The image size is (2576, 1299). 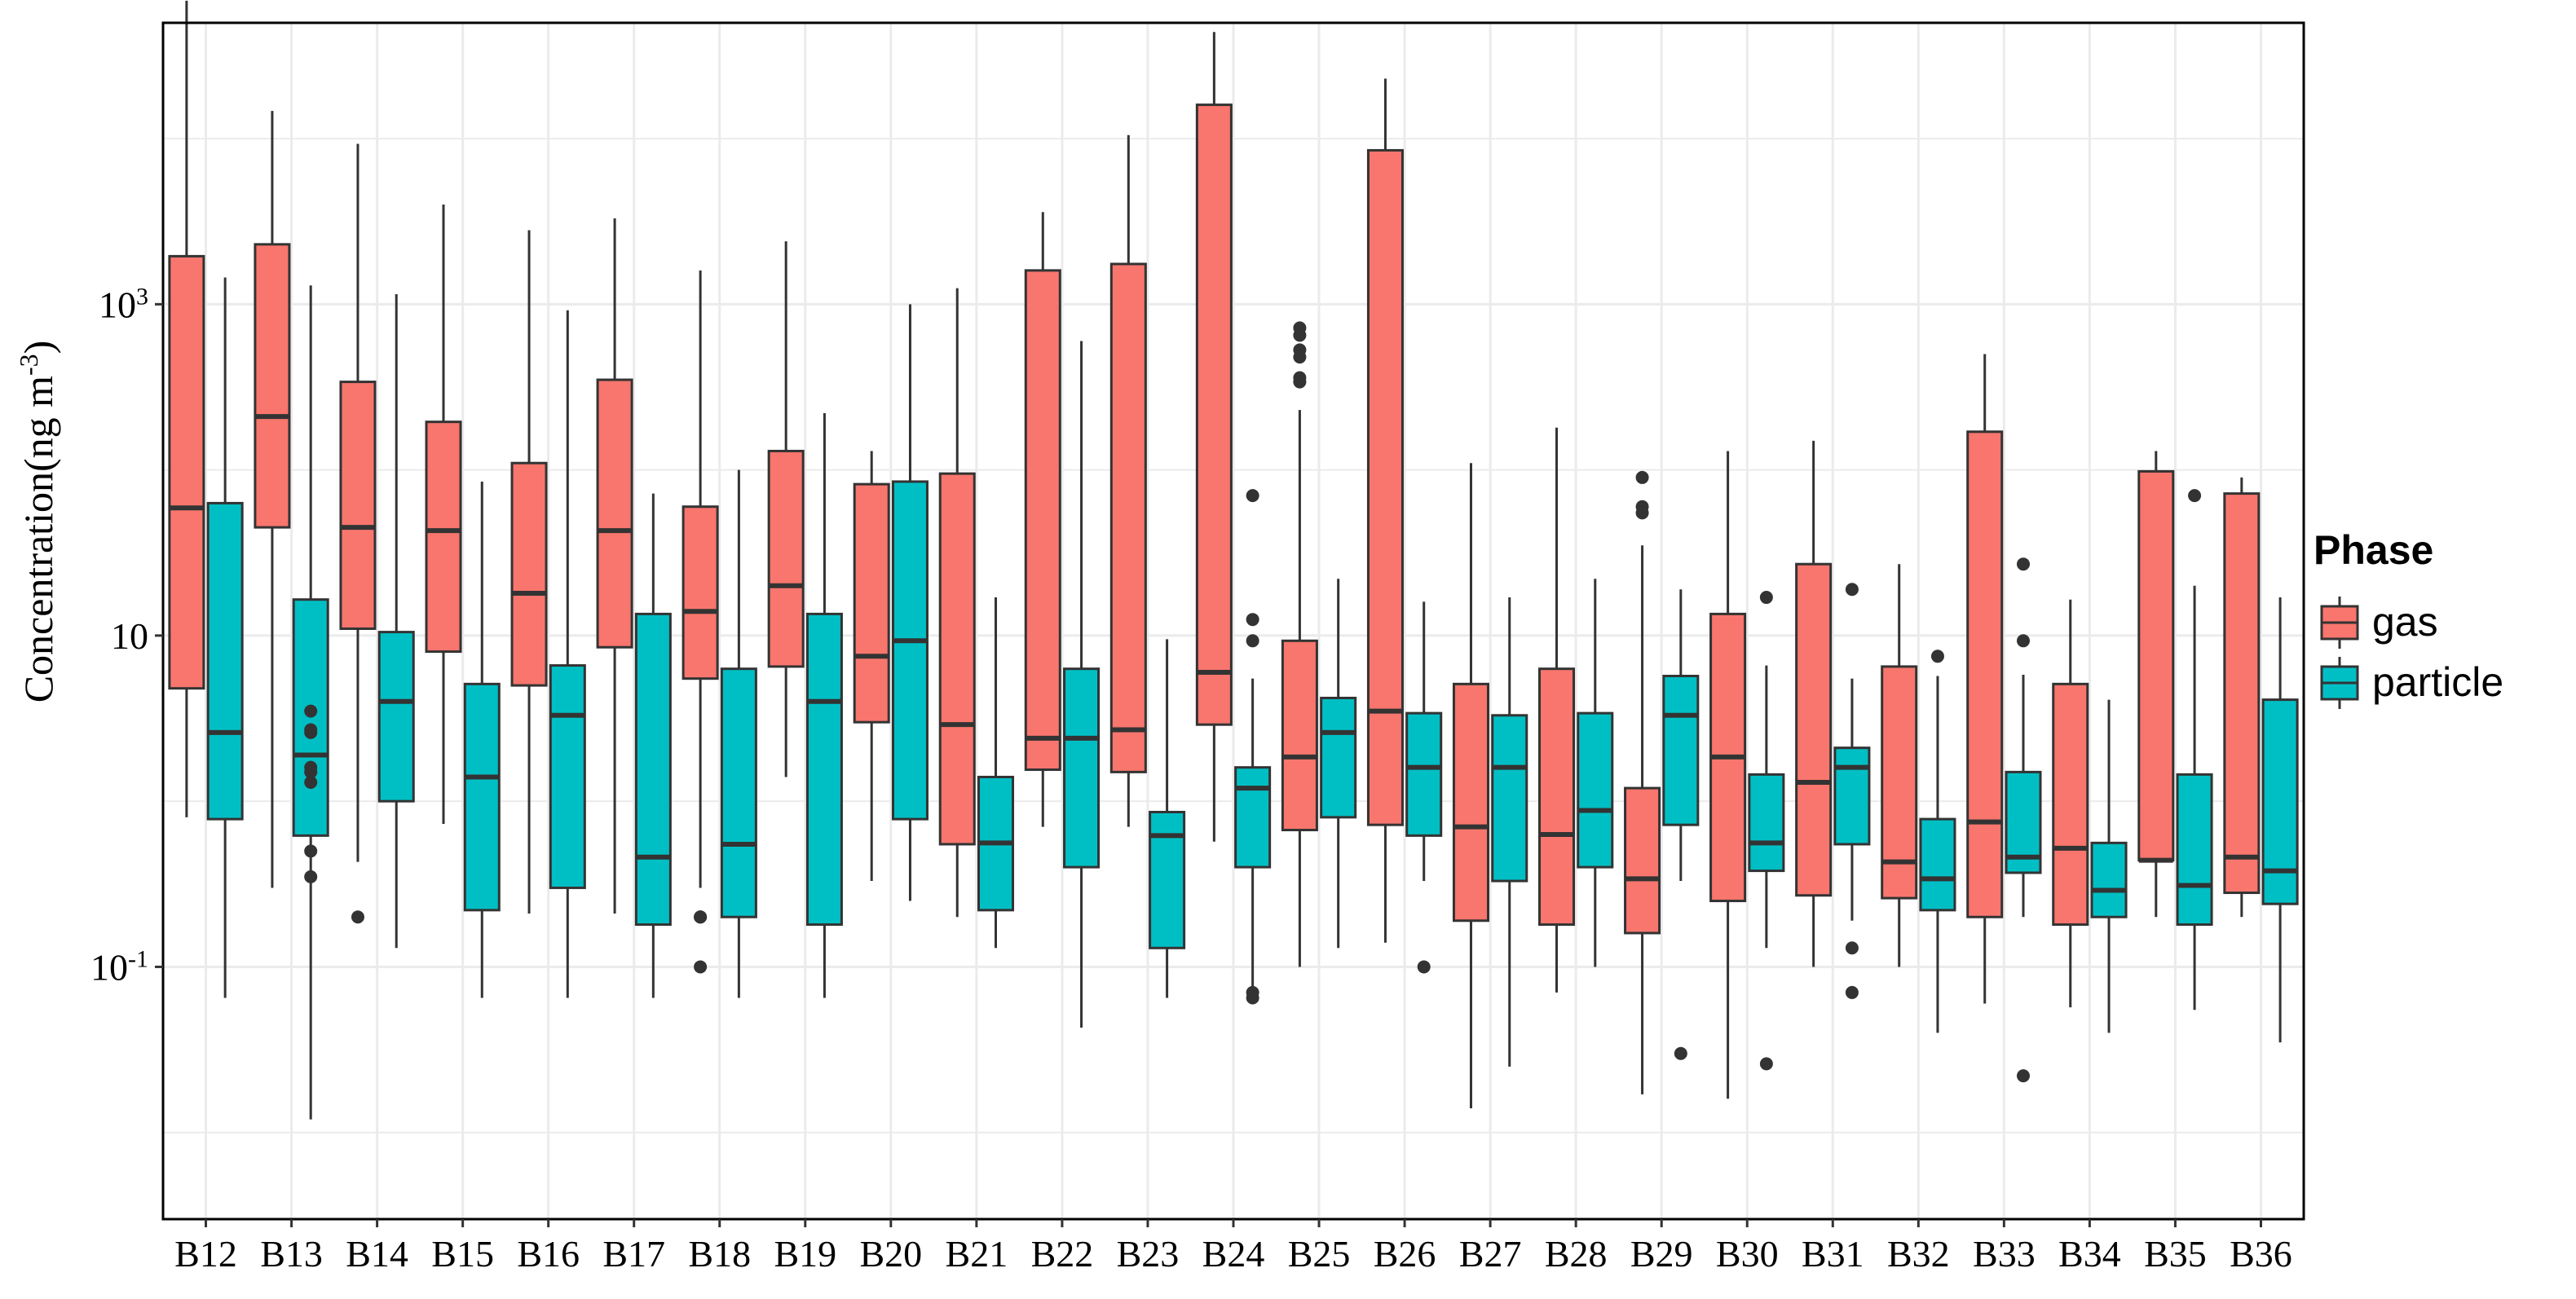 What do you see at coordinates (2194, 750) in the screenshot?
I see `box-particle-B35` at bounding box center [2194, 750].